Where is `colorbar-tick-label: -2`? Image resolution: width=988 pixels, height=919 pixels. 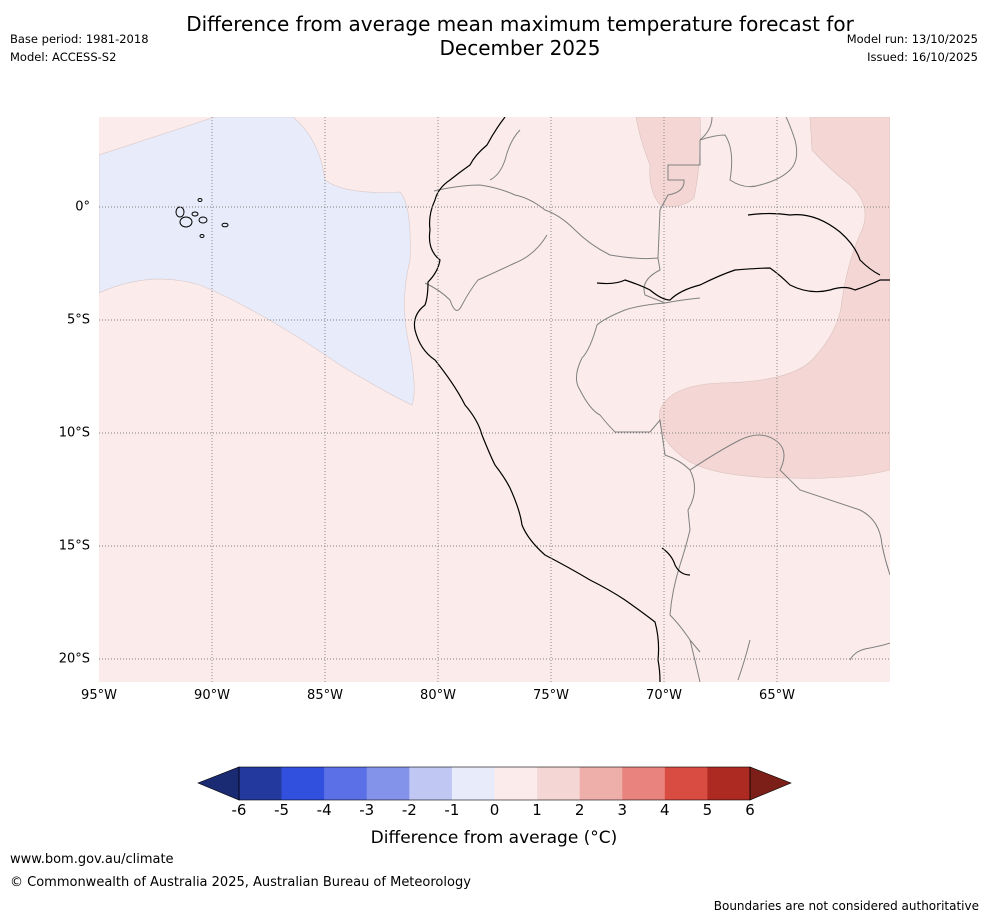
colorbar-tick-label: -2 is located at coordinates (409, 810).